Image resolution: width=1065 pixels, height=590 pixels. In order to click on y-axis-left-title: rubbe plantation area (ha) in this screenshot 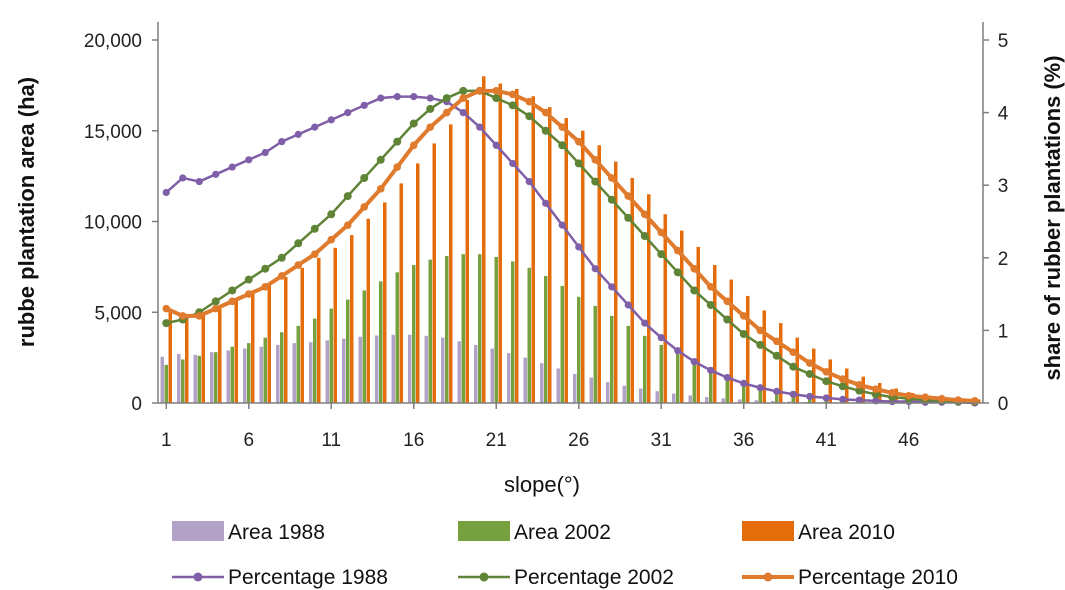, I will do `click(26, 212)`.